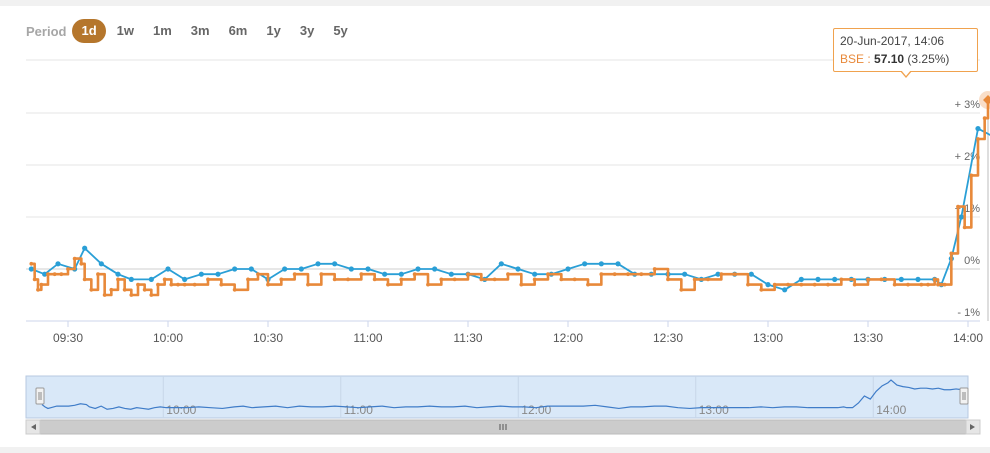 This screenshot has width=990, height=453. I want to click on period-button-1d: 1d, so click(89, 31).